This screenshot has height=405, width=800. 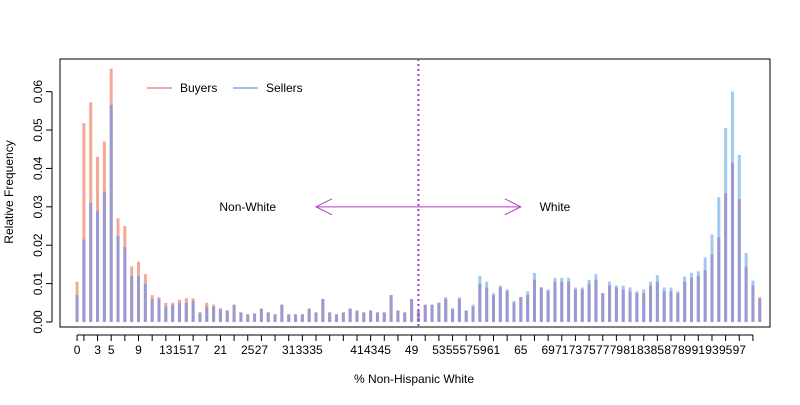 I want to click on x-tick-label: 27, so click(x=262, y=350).